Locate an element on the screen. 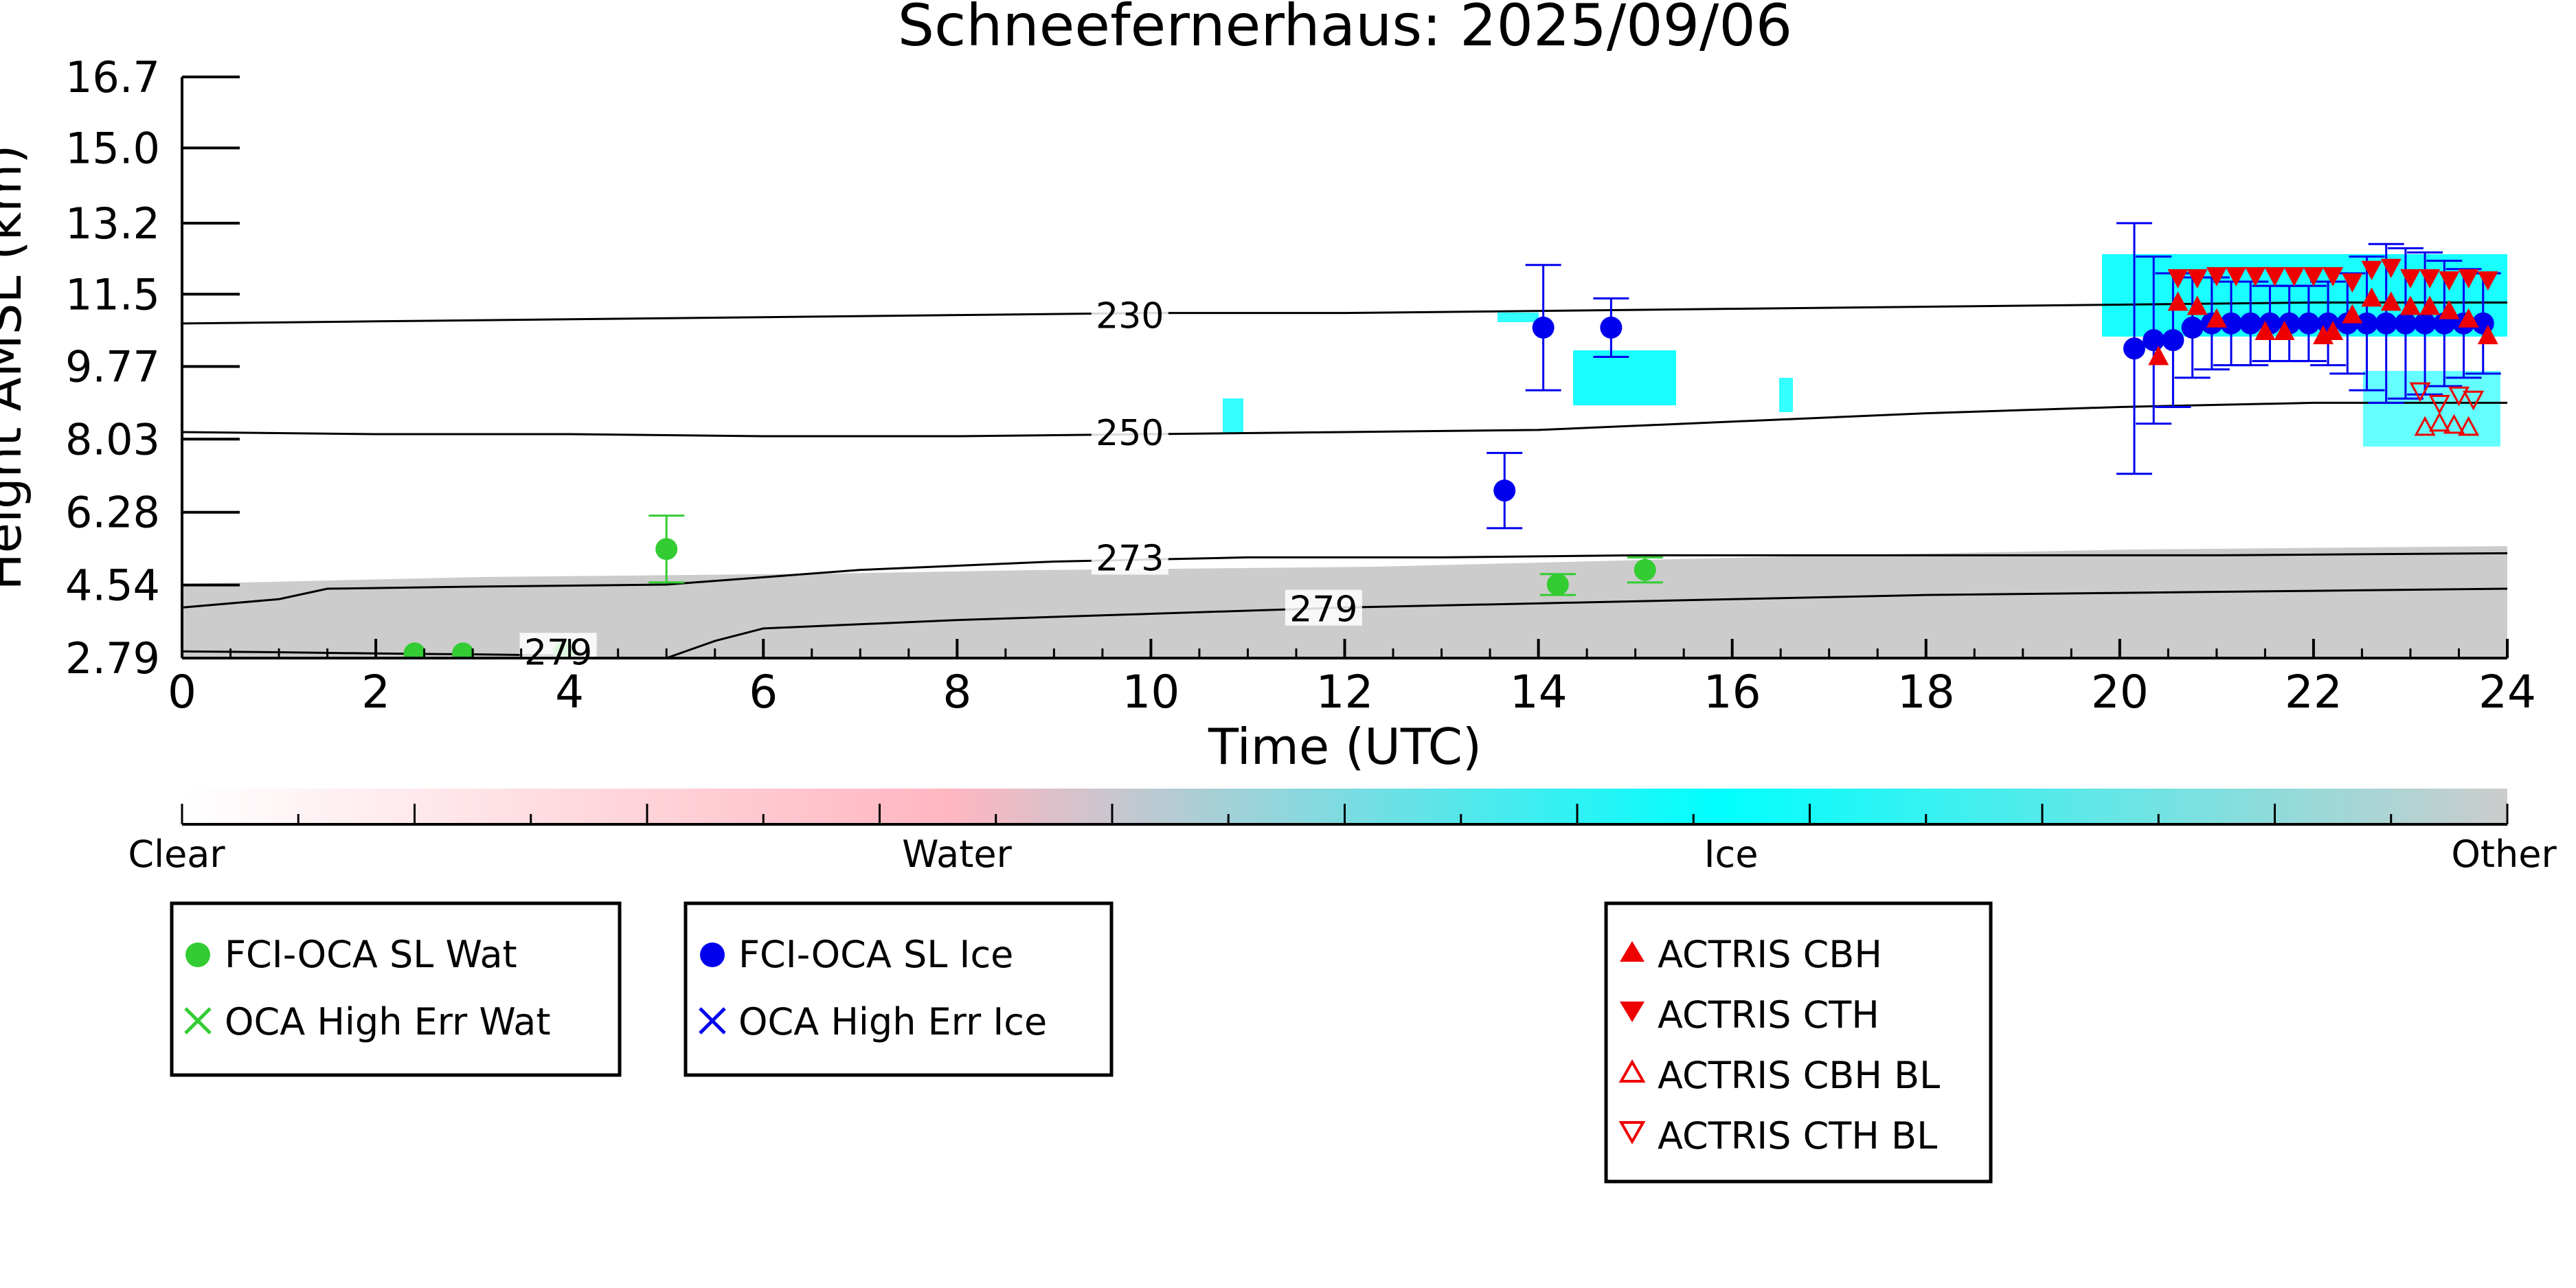 Image resolution: width=2576 pixels, height=1288 pixels. legend-label: OCA High Err Wat is located at coordinates (388, 1021).